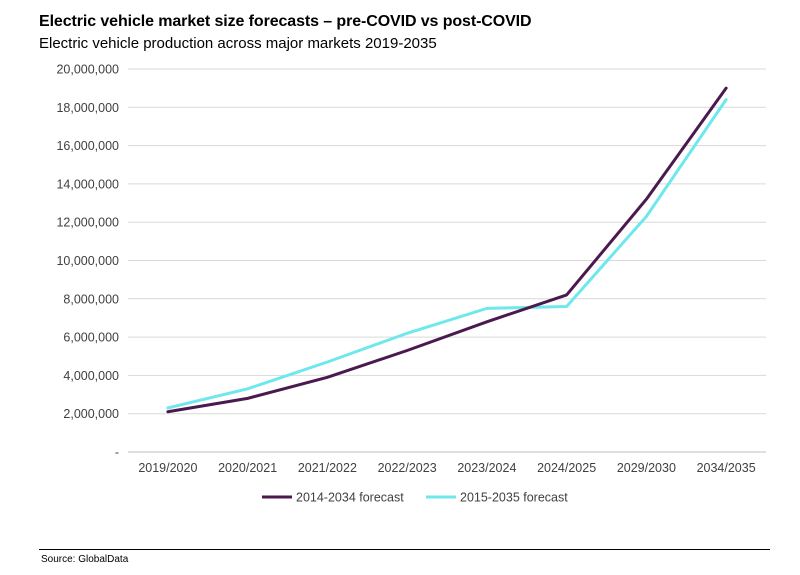 The image size is (800, 575). What do you see at coordinates (91, 299) in the screenshot?
I see `y-tick-label: 8,000,000` at bounding box center [91, 299].